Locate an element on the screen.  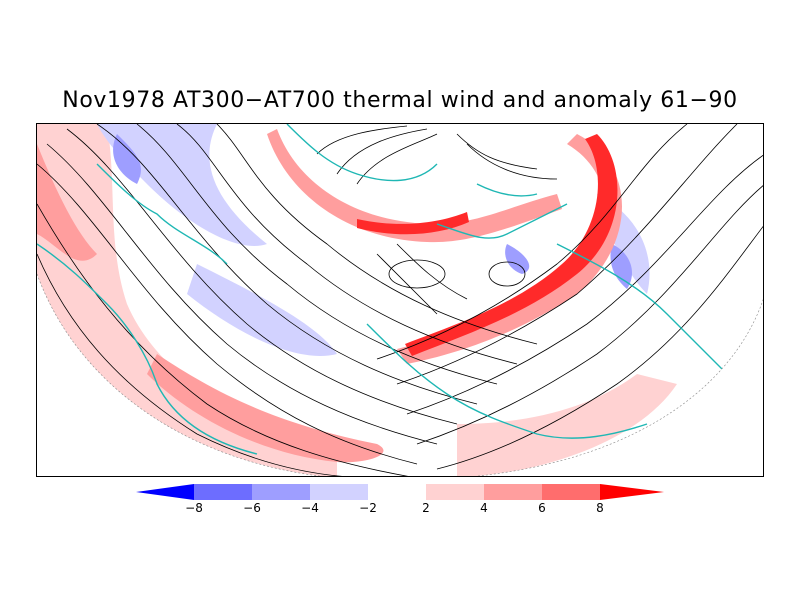
colorbar-label: 4 is located at coordinates (484, 508).